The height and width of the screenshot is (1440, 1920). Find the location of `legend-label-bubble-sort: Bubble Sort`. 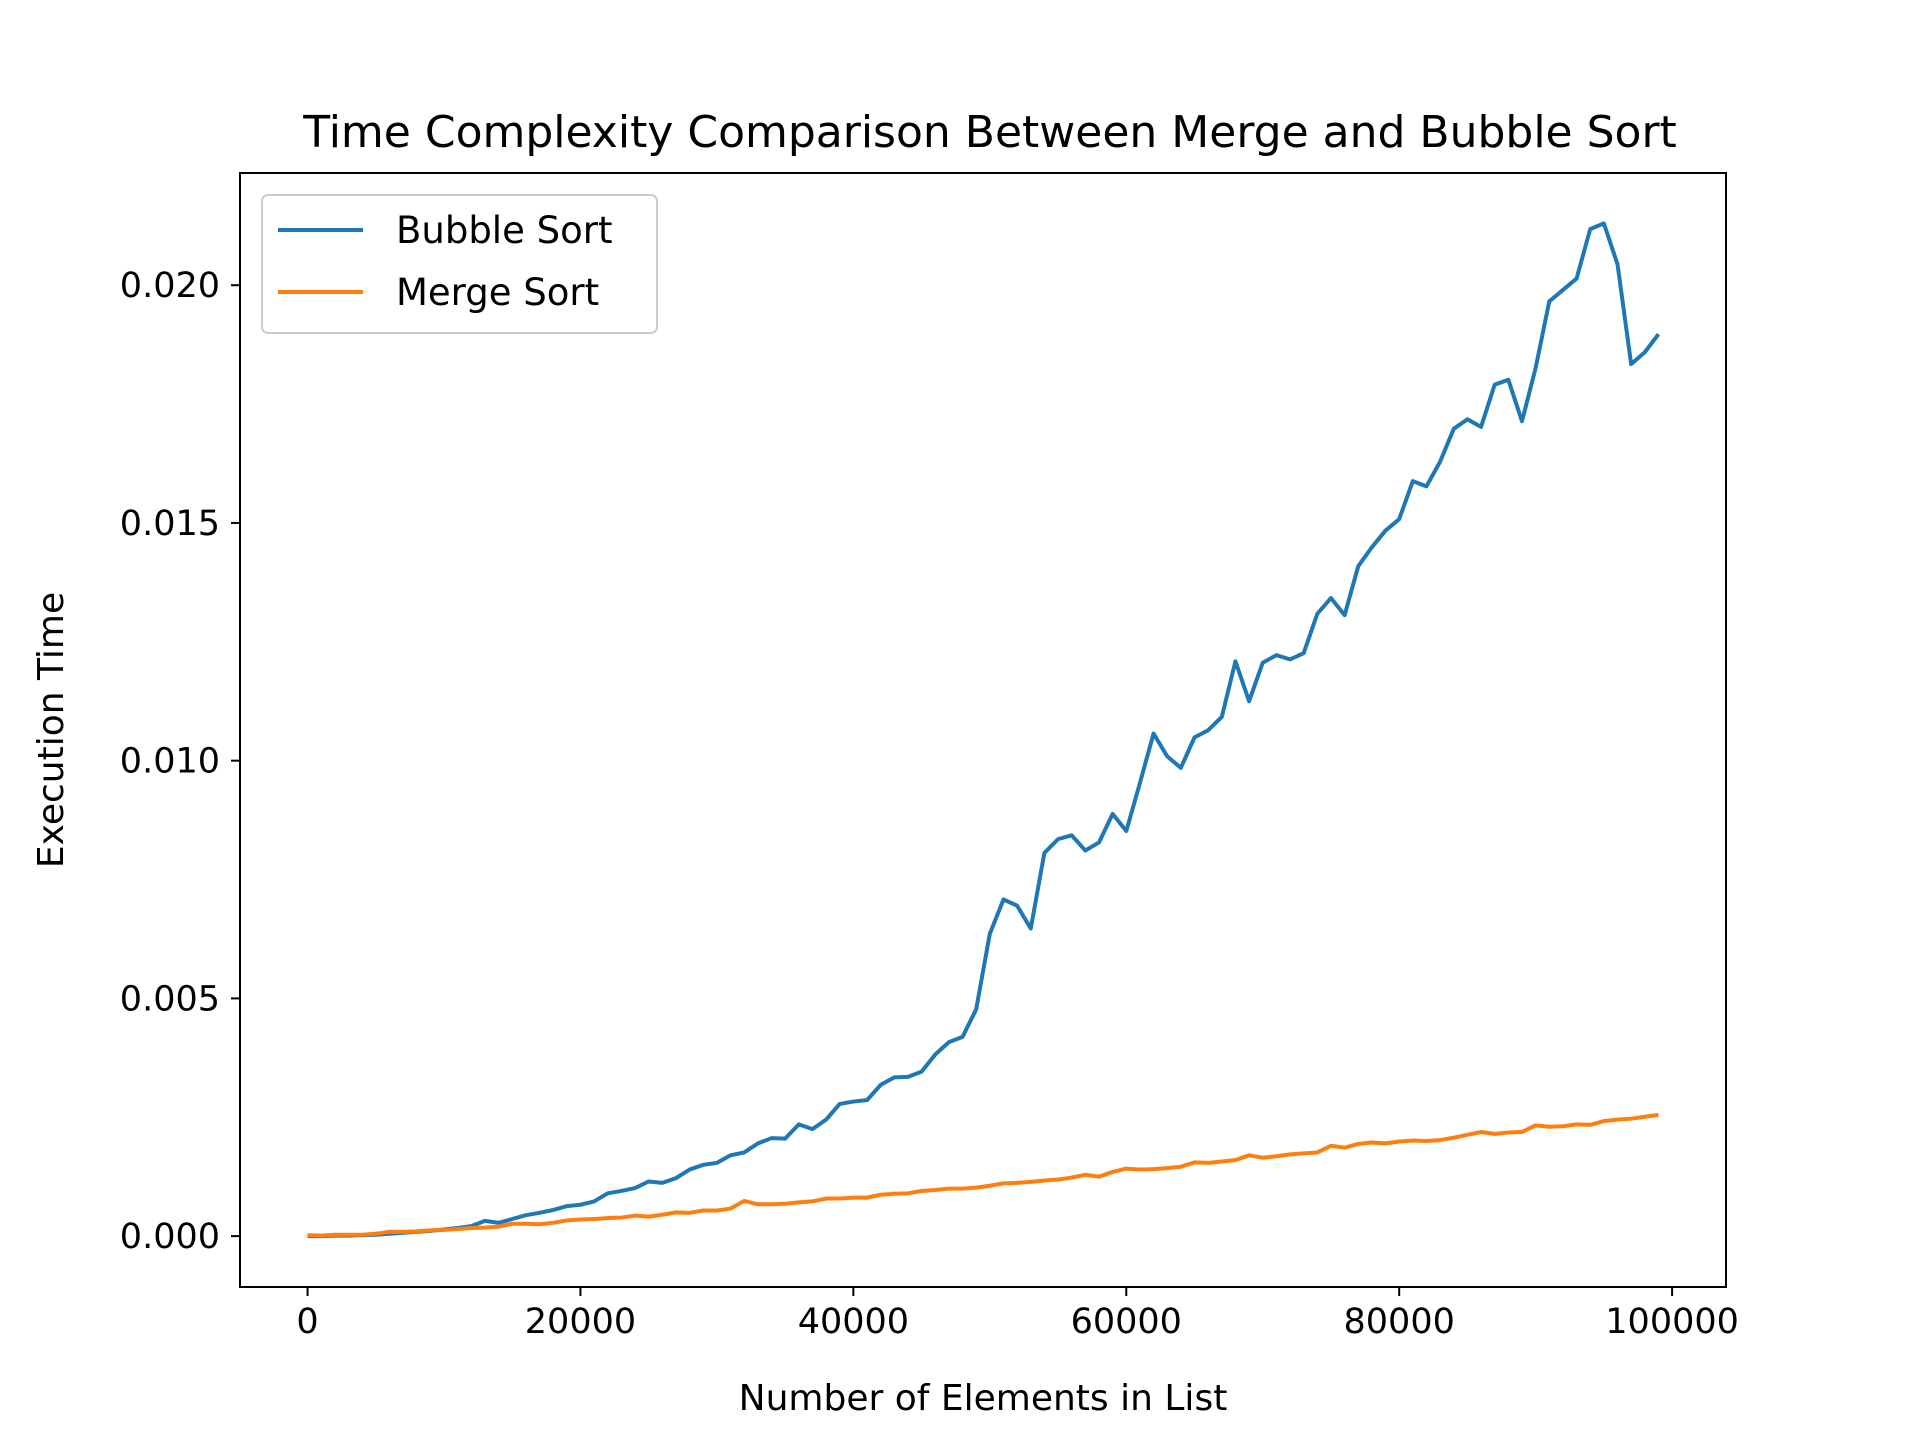

legend-label-bubble-sort: Bubble Sort is located at coordinates (504, 230).